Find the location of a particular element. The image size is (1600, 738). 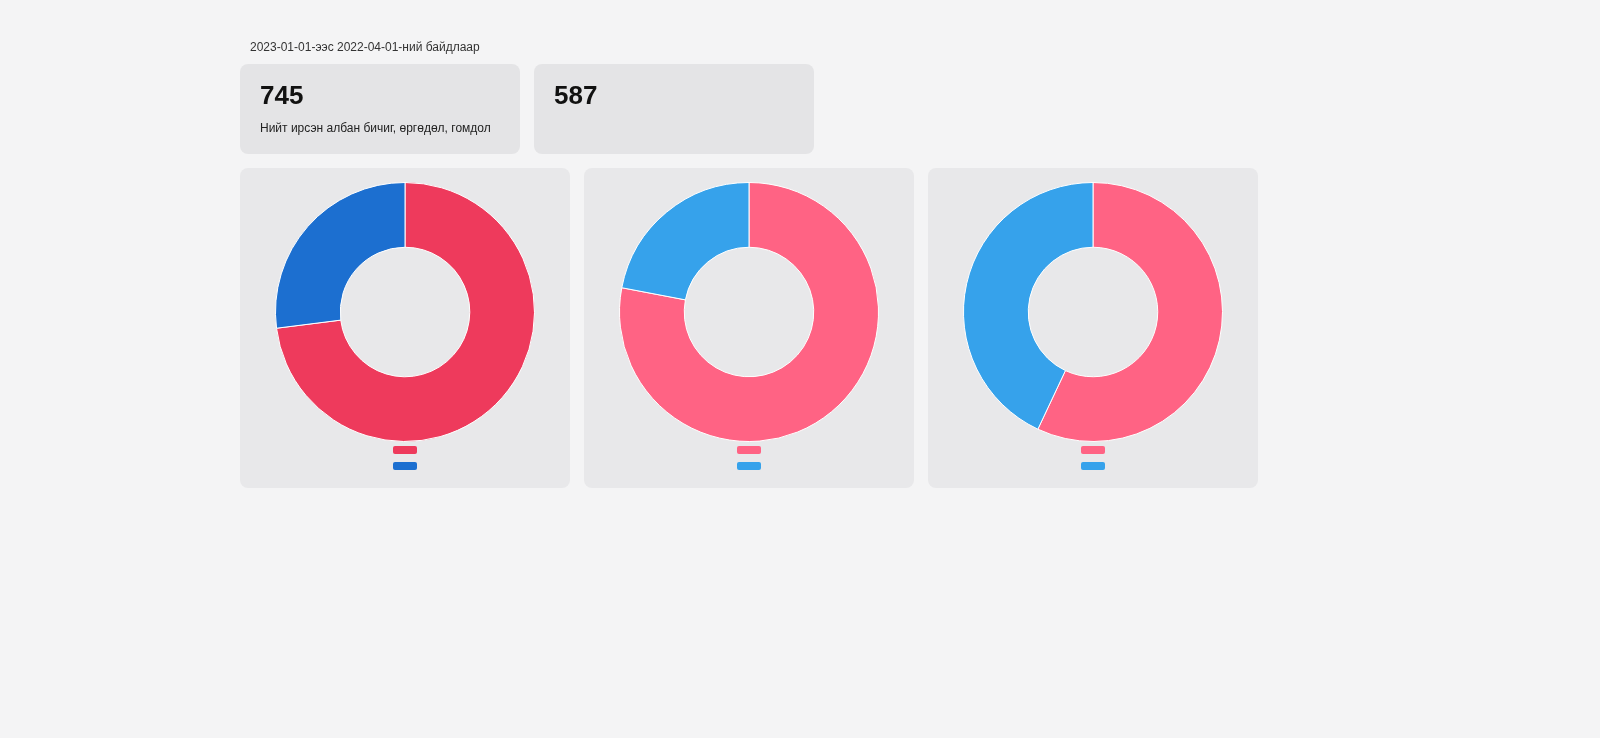

text: 587 is located at coordinates (576, 95).